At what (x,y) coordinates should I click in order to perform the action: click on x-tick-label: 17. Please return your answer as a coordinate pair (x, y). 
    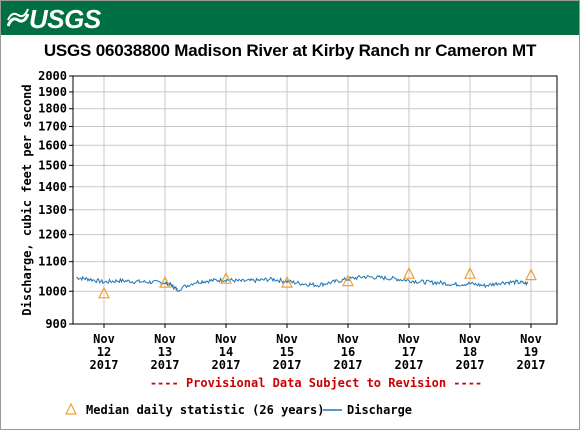
    Looking at the image, I should click on (409, 352).